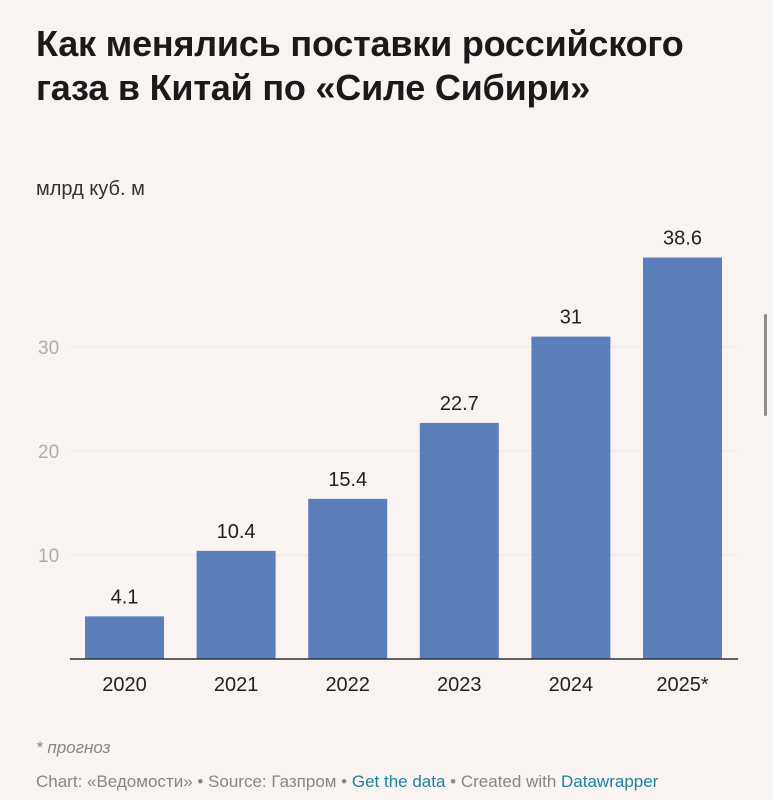 The image size is (773, 800). Describe the element at coordinates (347, 685) in the screenshot. I see `x-tick-label-2: 2022` at that location.